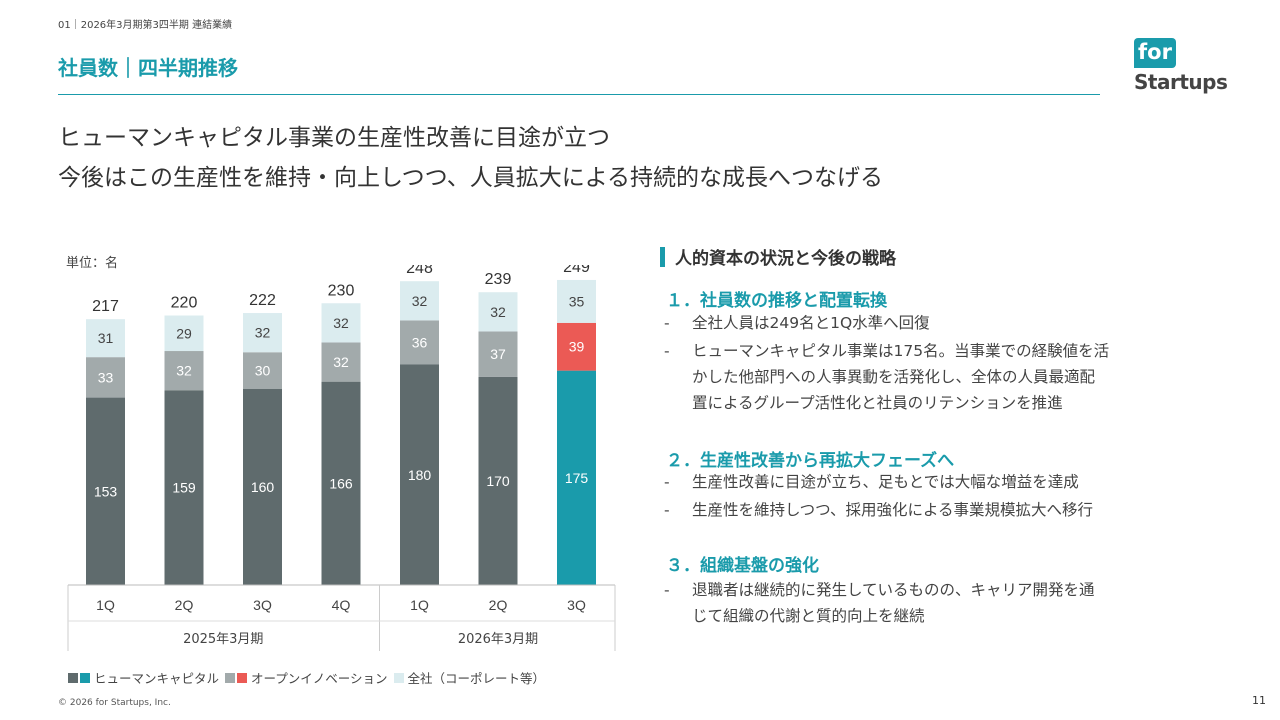  Describe the element at coordinates (1181, 82) in the screenshot. I see `logo-text-startups: Startups` at that location.